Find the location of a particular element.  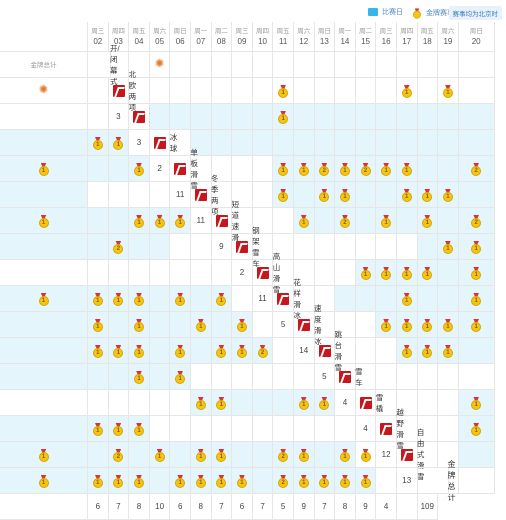

sport-name-cell: 单板滑雪 is located at coordinates (184, 169).